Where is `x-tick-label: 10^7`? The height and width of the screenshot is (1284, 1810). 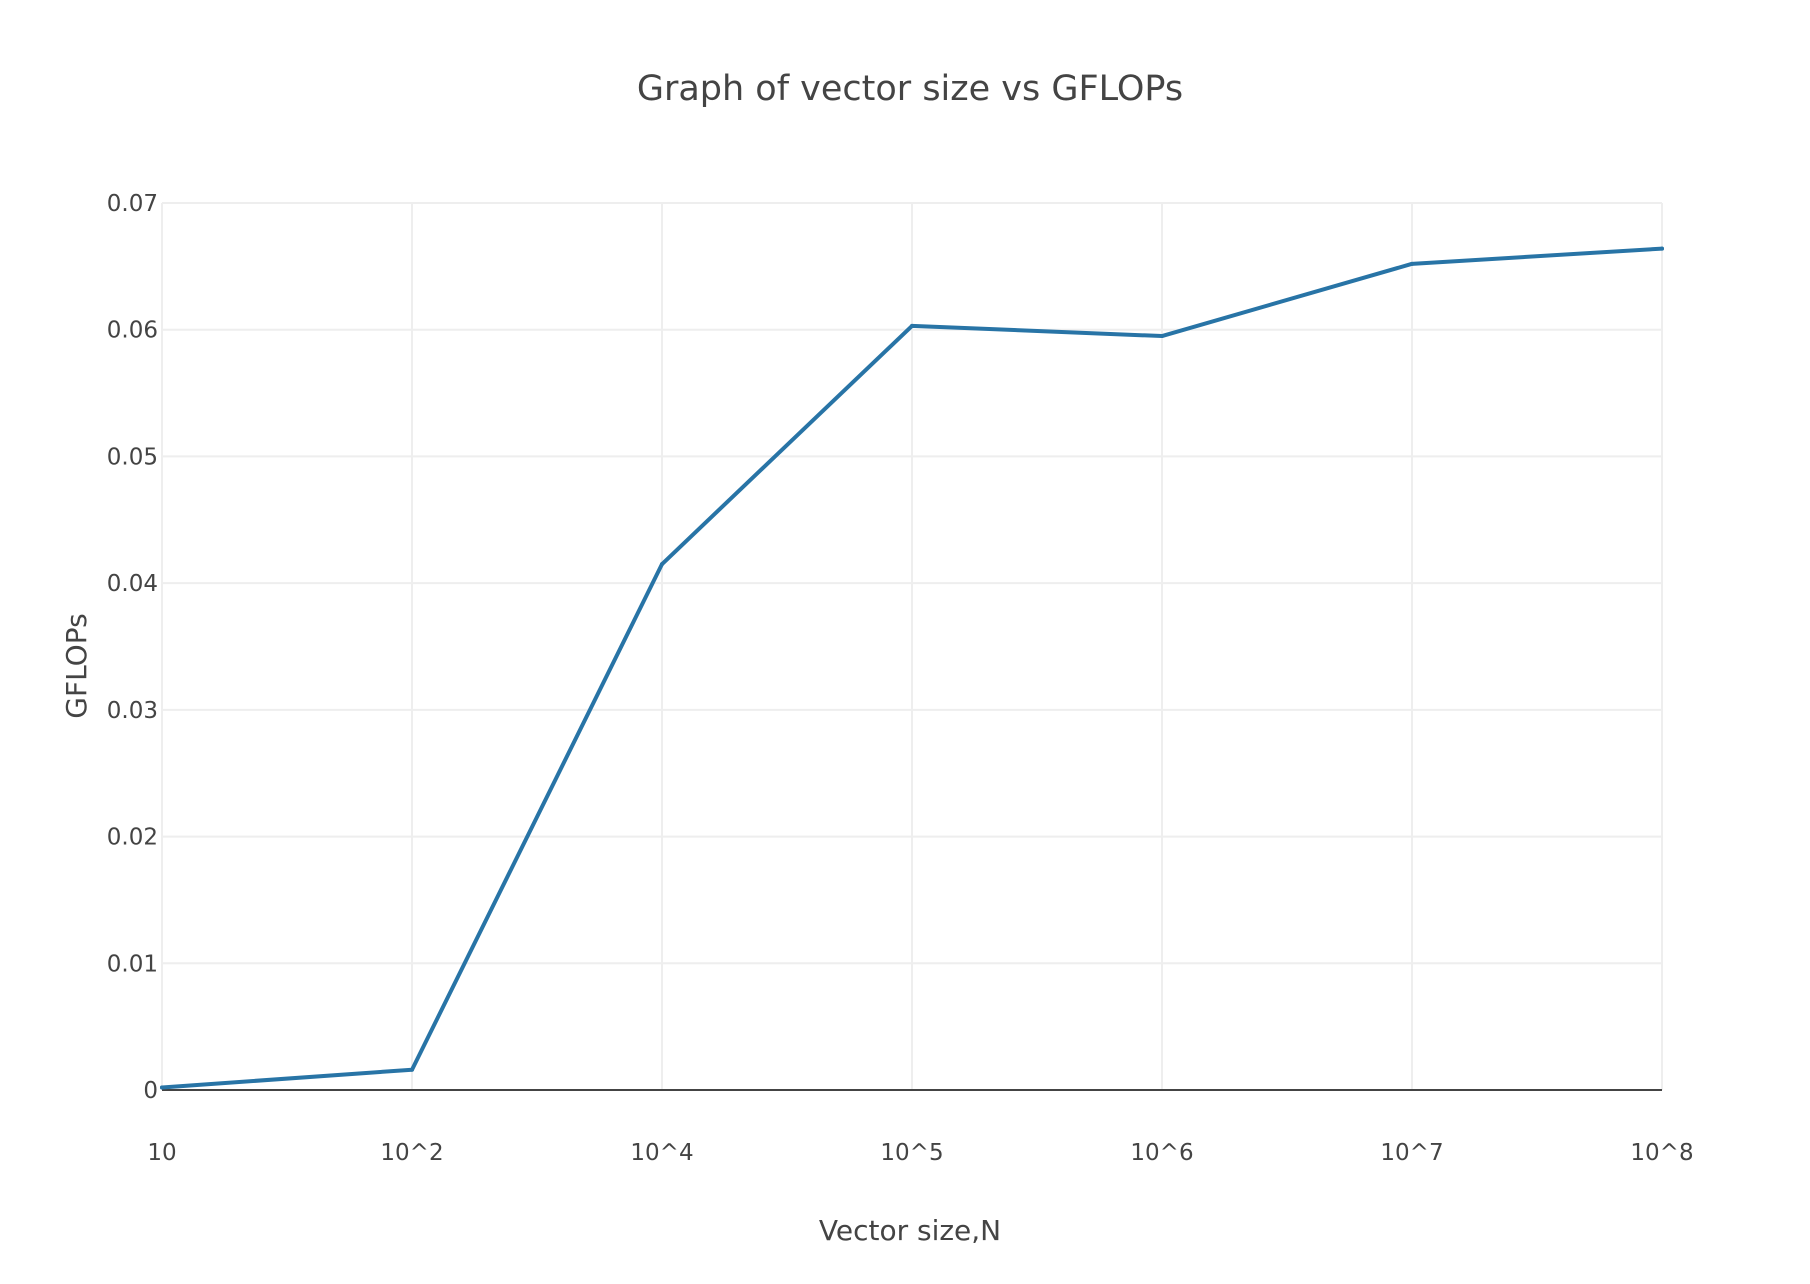 x-tick-label: 10^7 is located at coordinates (1411, 1153).